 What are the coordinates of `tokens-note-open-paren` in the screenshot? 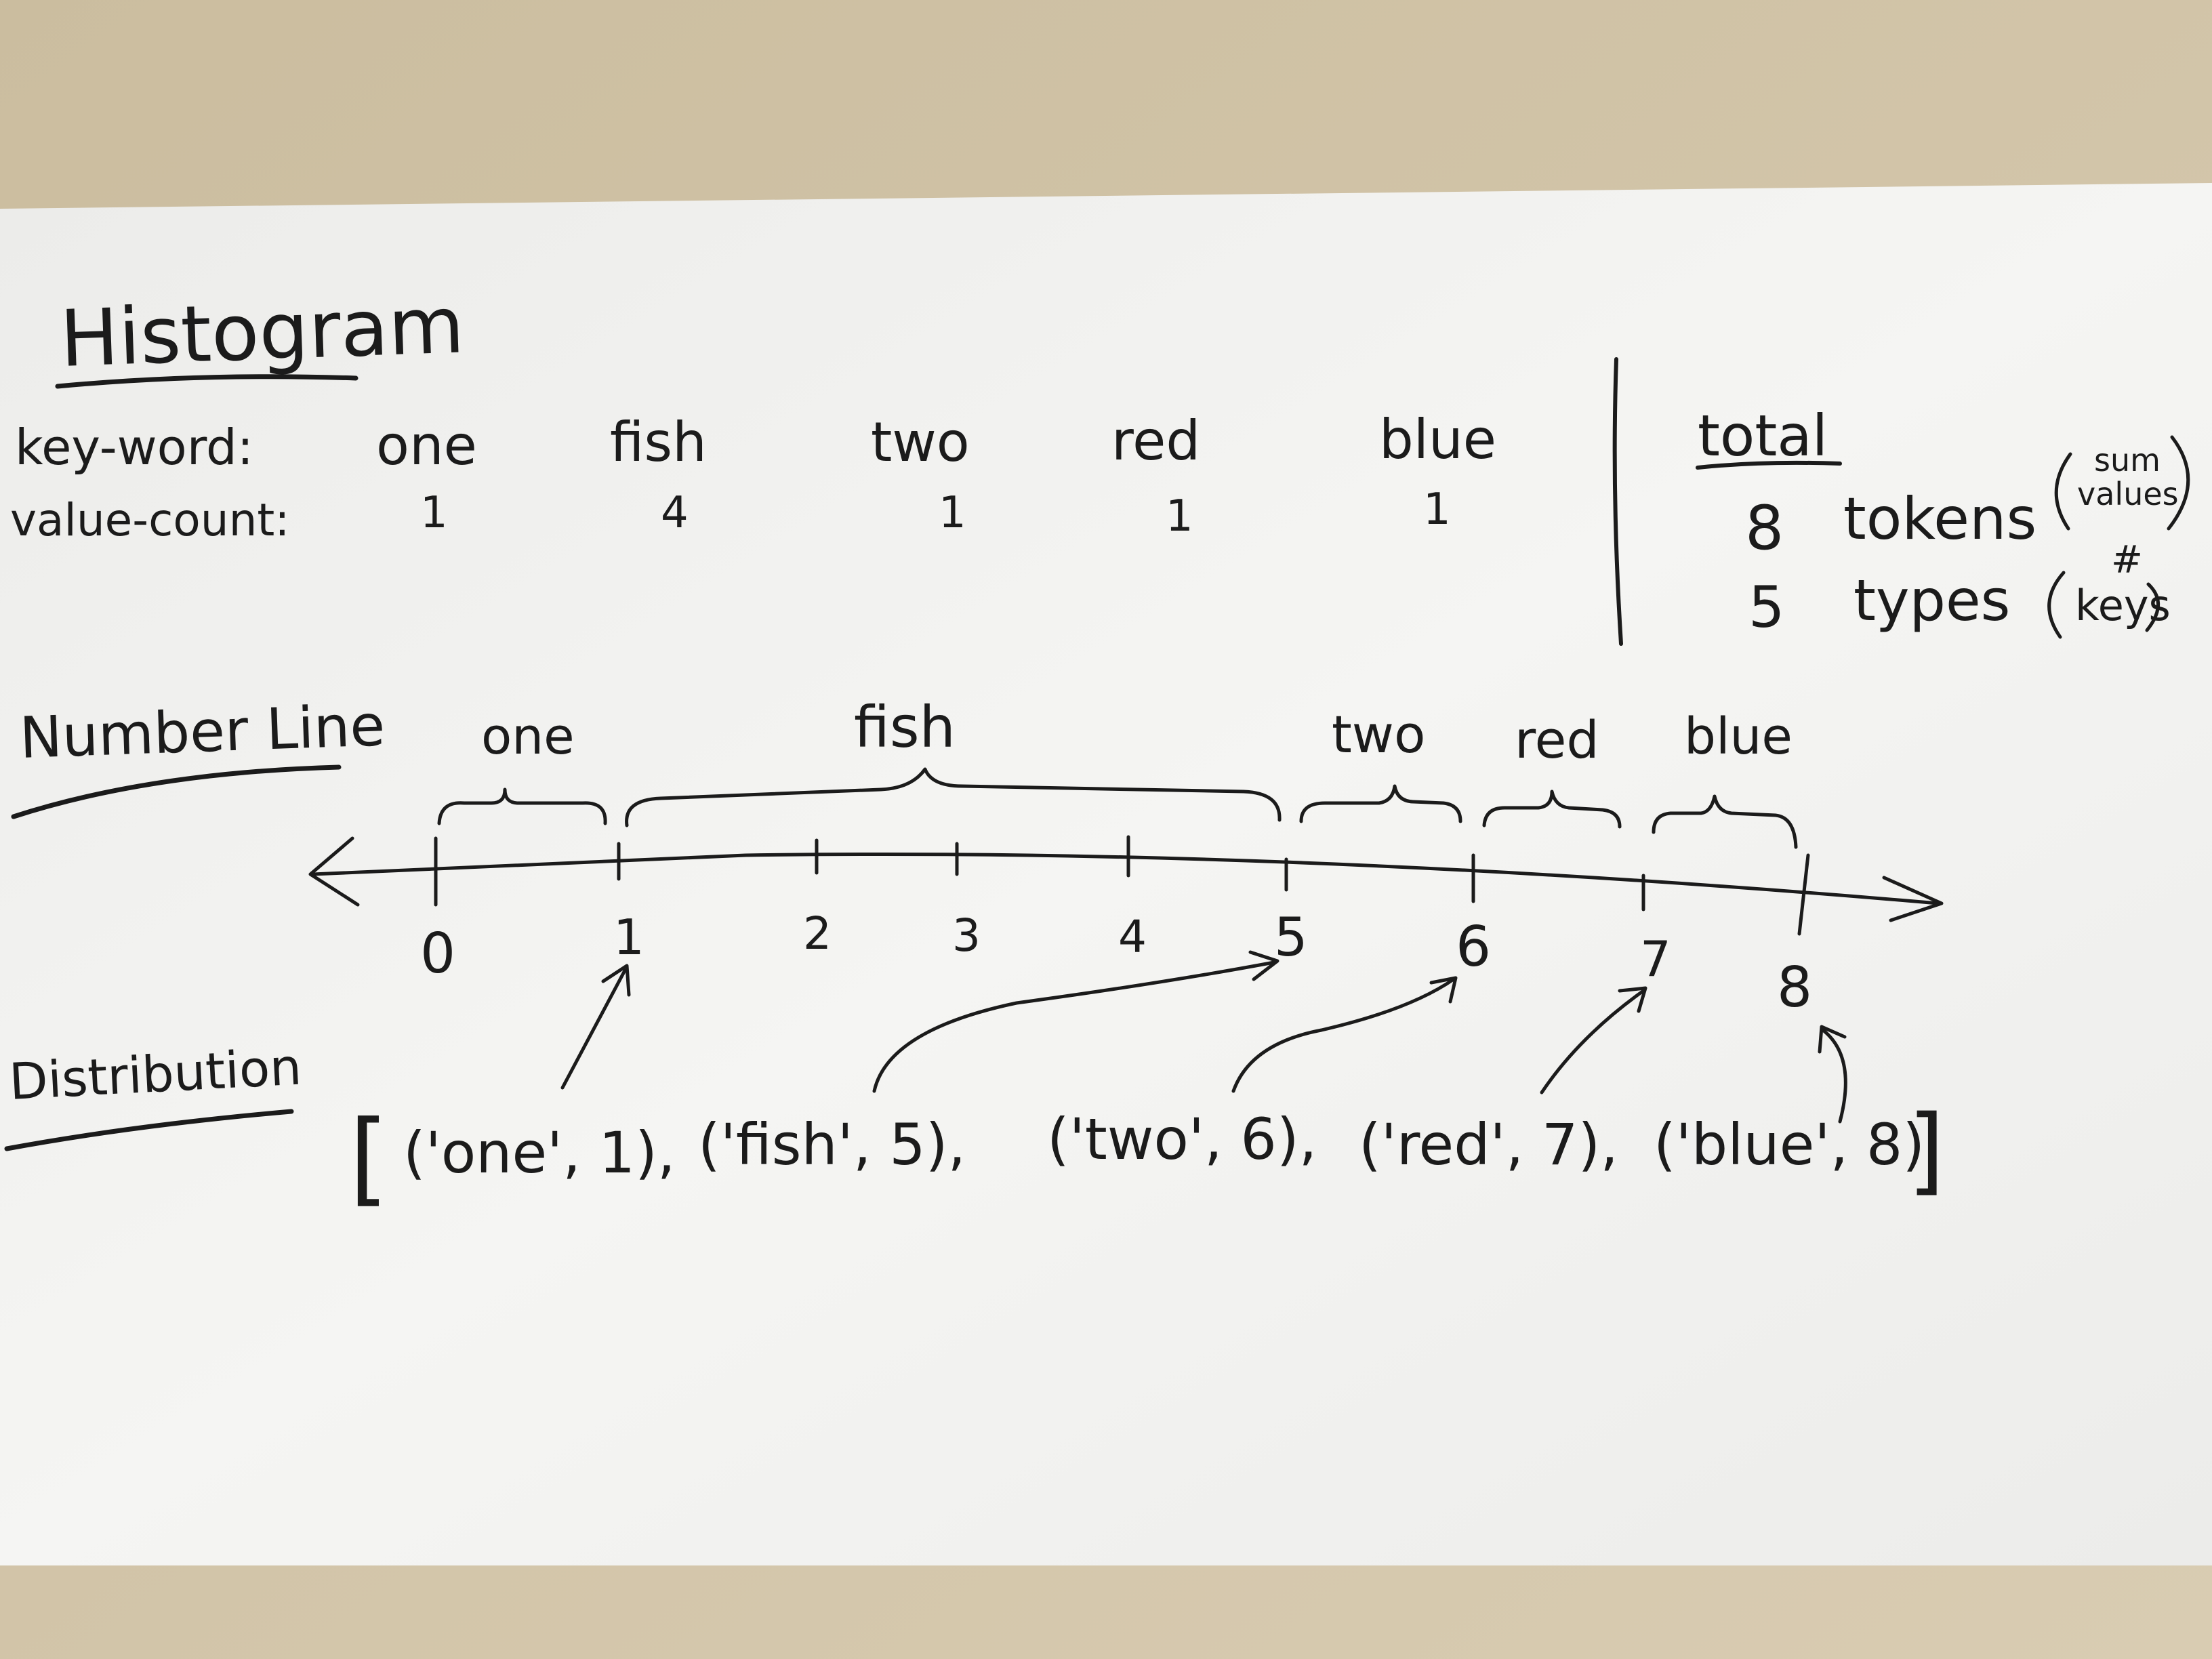 It's located at (2063, 491).